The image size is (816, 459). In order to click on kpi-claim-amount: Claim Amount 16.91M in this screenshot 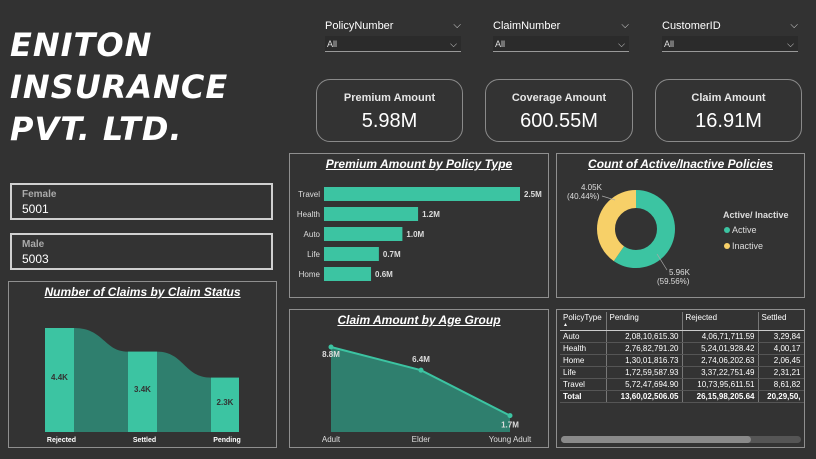, I will do `click(728, 110)`.